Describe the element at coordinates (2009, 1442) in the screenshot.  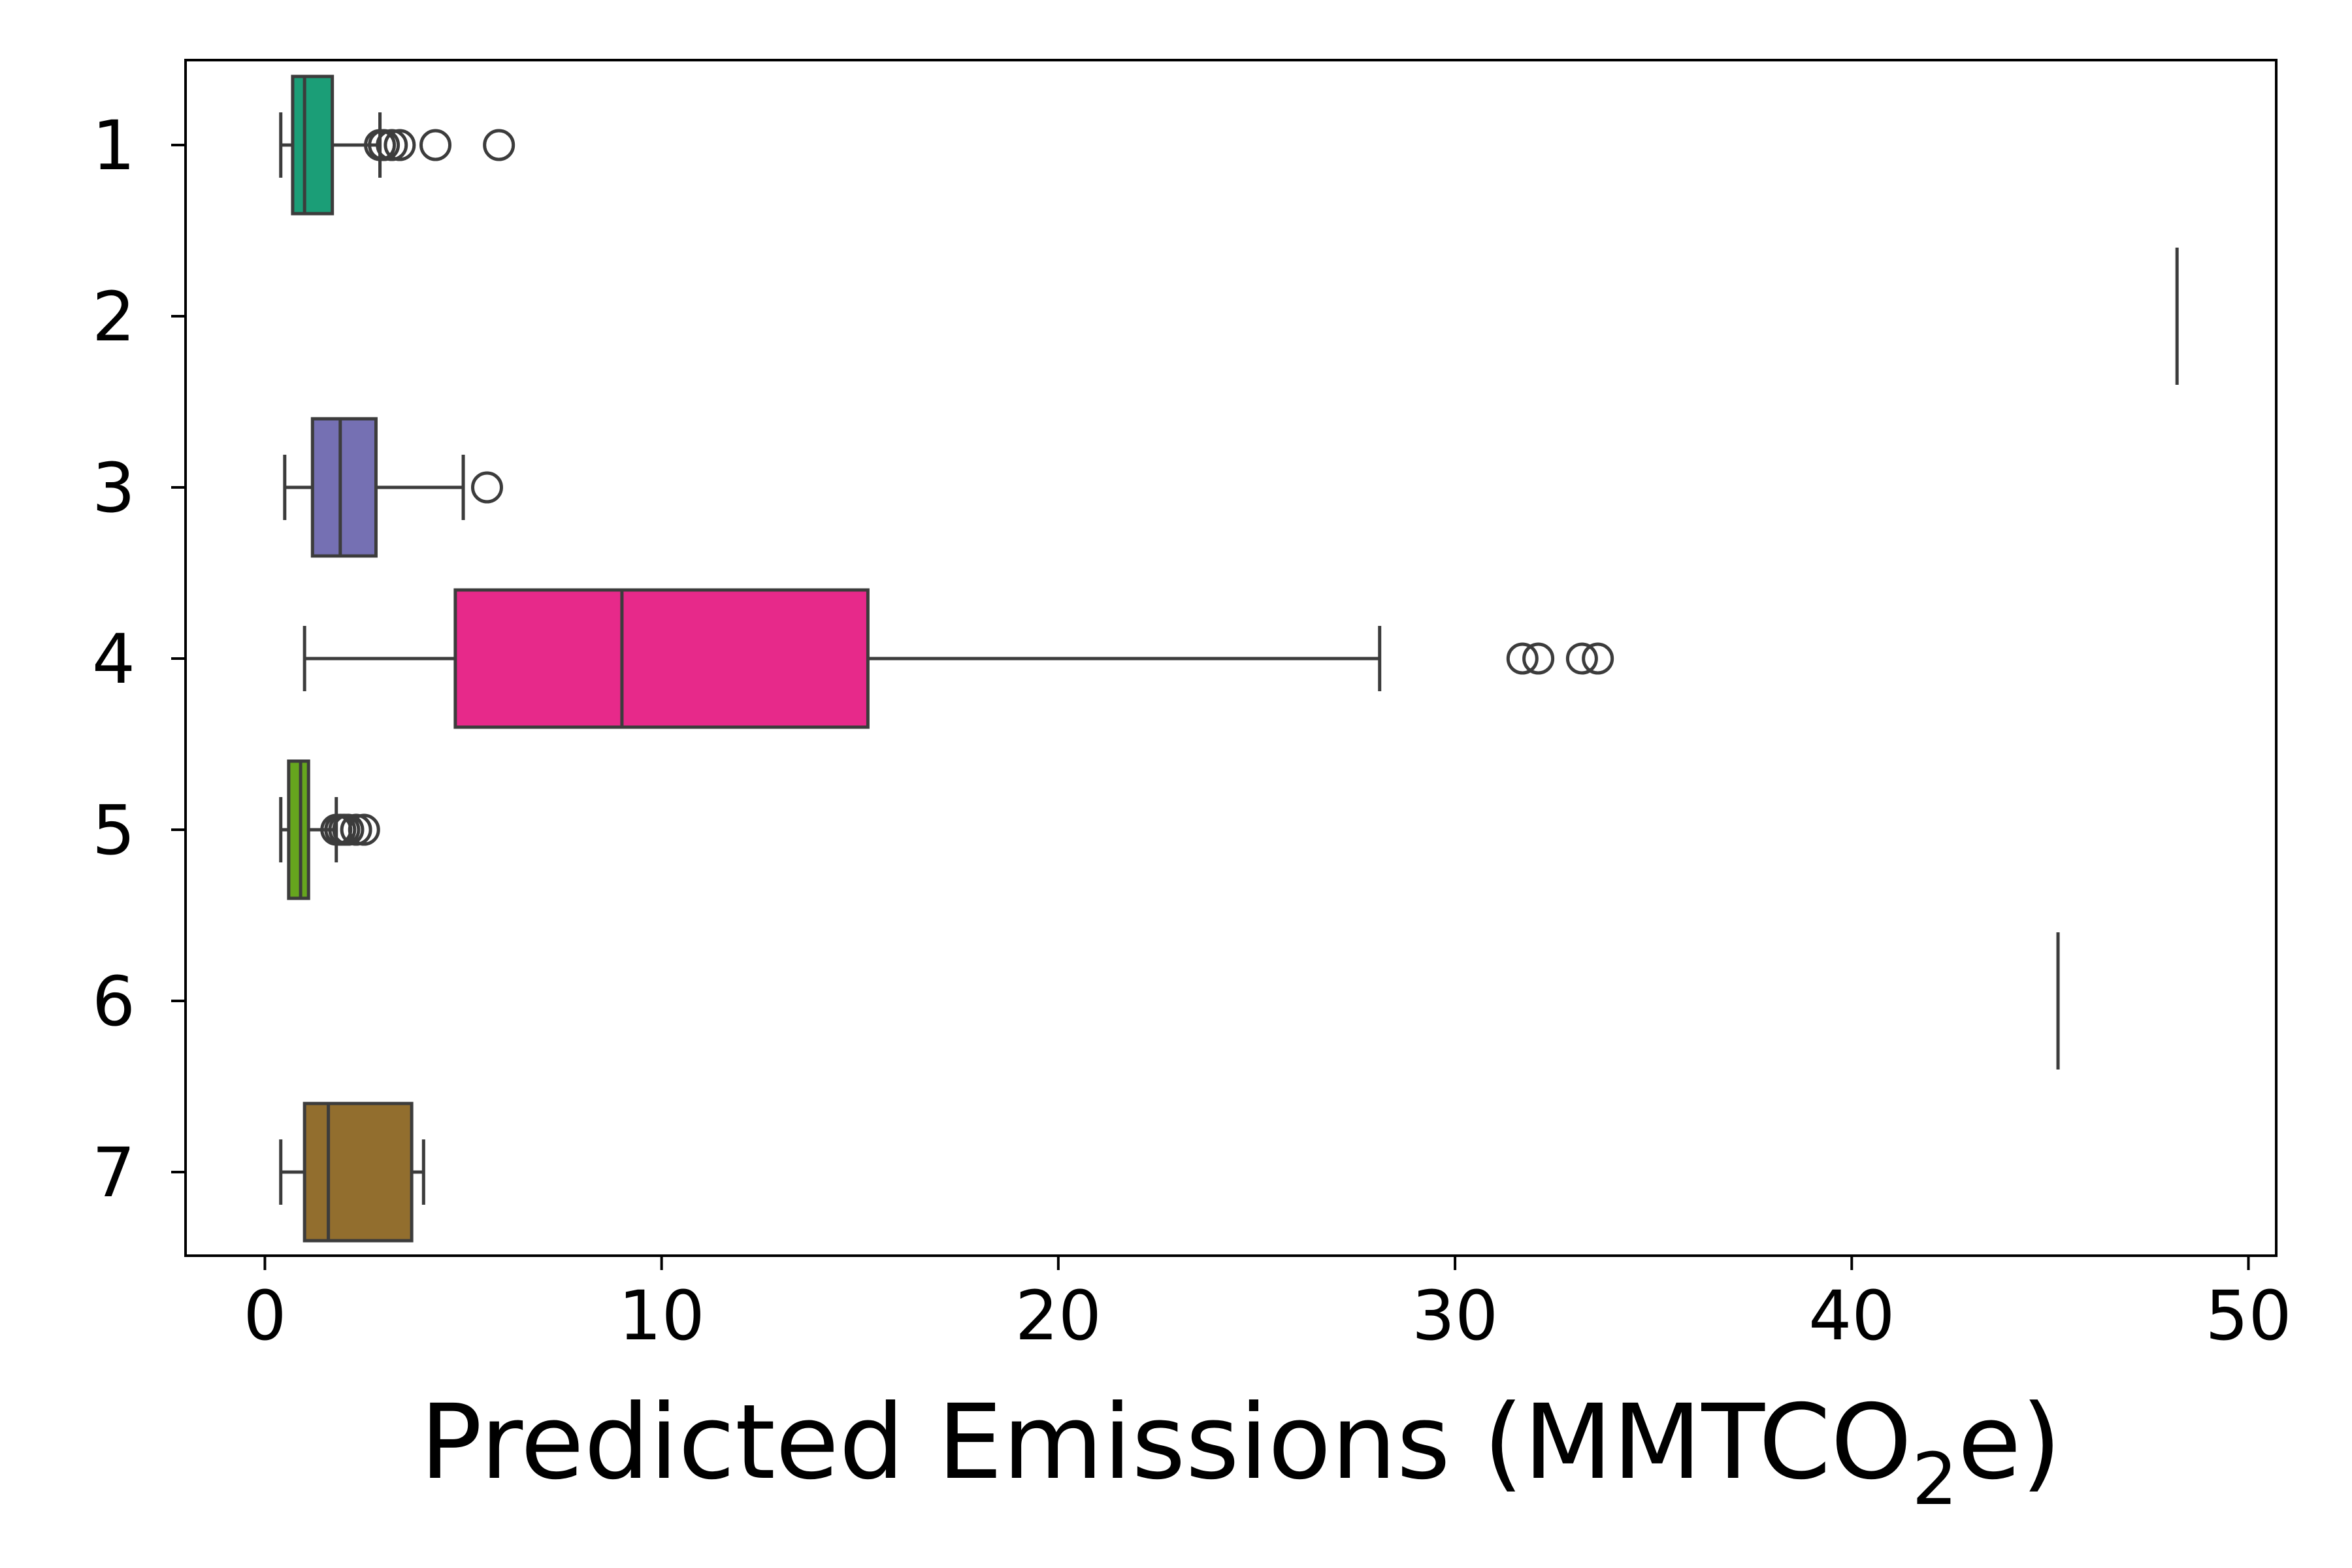
I see `x-axis-label-suffix: e)` at that location.